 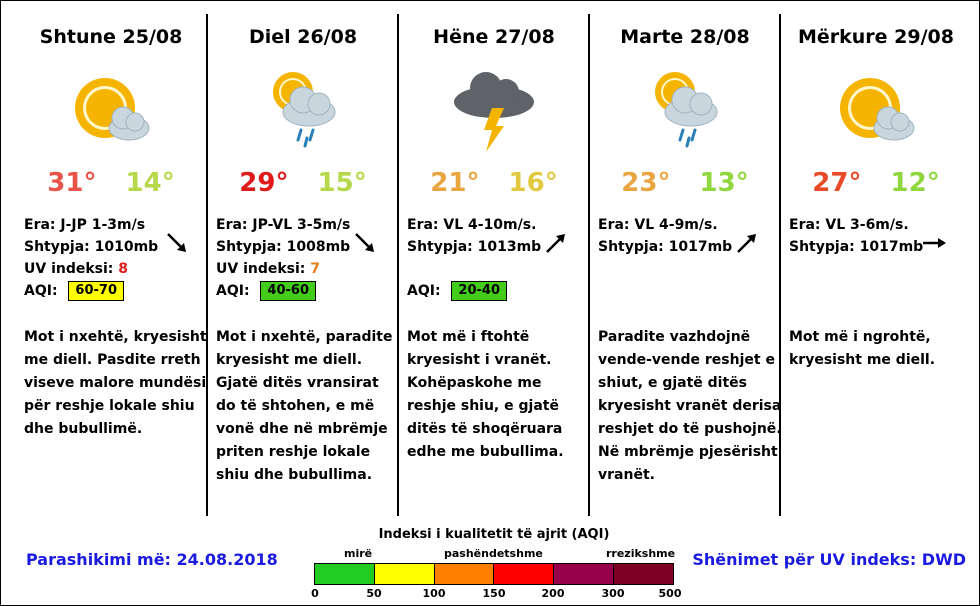 What do you see at coordinates (494, 112) in the screenshot?
I see `thunderstorm-icon` at bounding box center [494, 112].